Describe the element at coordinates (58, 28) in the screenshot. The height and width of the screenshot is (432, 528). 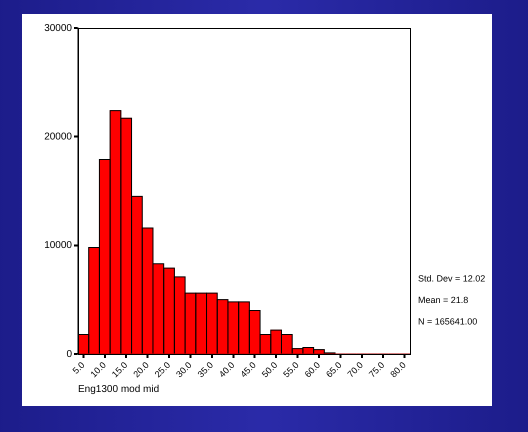
I see `y-tick-label: 30000` at that location.